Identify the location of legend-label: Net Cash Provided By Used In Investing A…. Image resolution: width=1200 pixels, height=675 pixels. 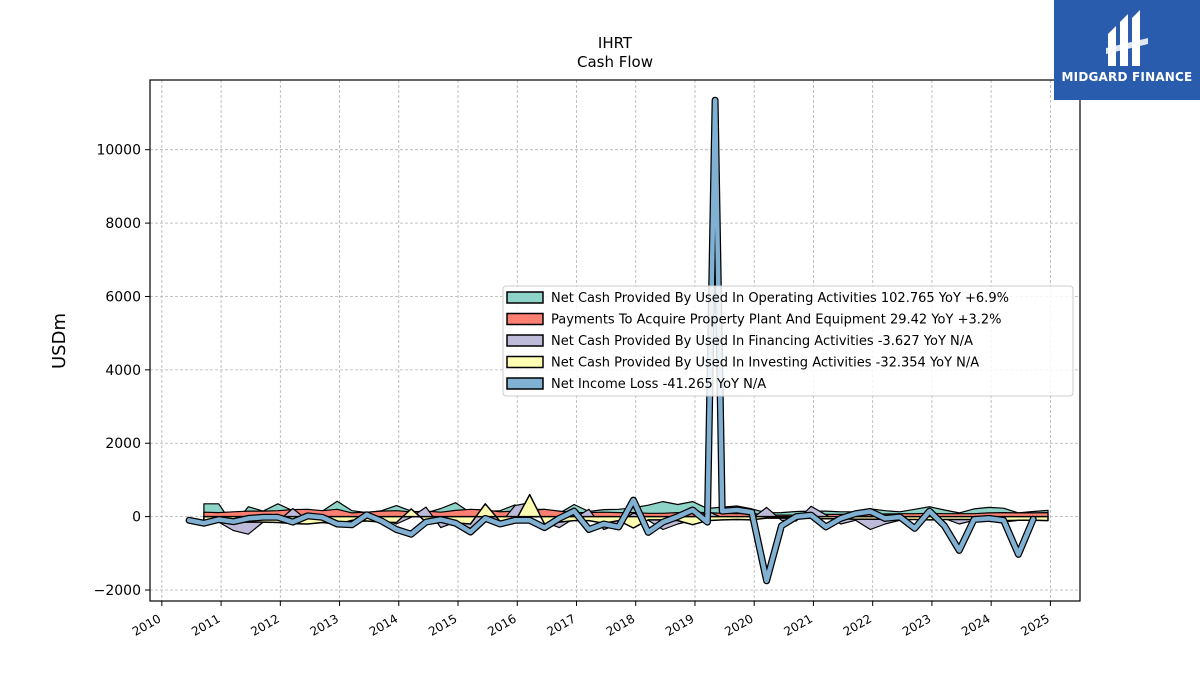
(765, 363).